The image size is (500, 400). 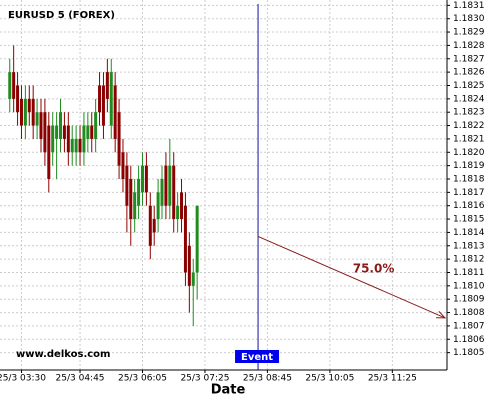 What do you see at coordinates (351, 277) in the screenshot?
I see `projection-arrow` at bounding box center [351, 277].